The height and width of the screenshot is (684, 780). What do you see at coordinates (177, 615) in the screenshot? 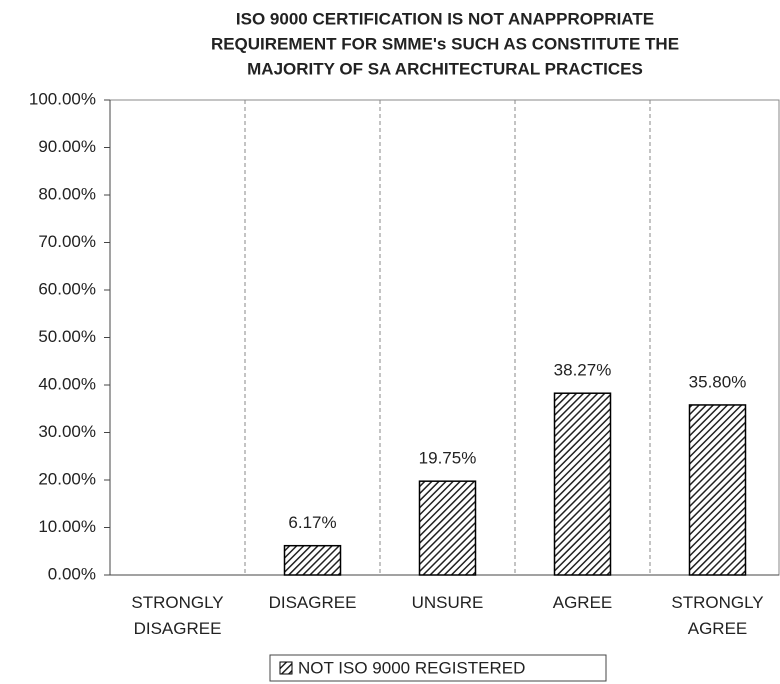
I see `x-tick-label: STRONGLY DISAGREE` at bounding box center [177, 615].